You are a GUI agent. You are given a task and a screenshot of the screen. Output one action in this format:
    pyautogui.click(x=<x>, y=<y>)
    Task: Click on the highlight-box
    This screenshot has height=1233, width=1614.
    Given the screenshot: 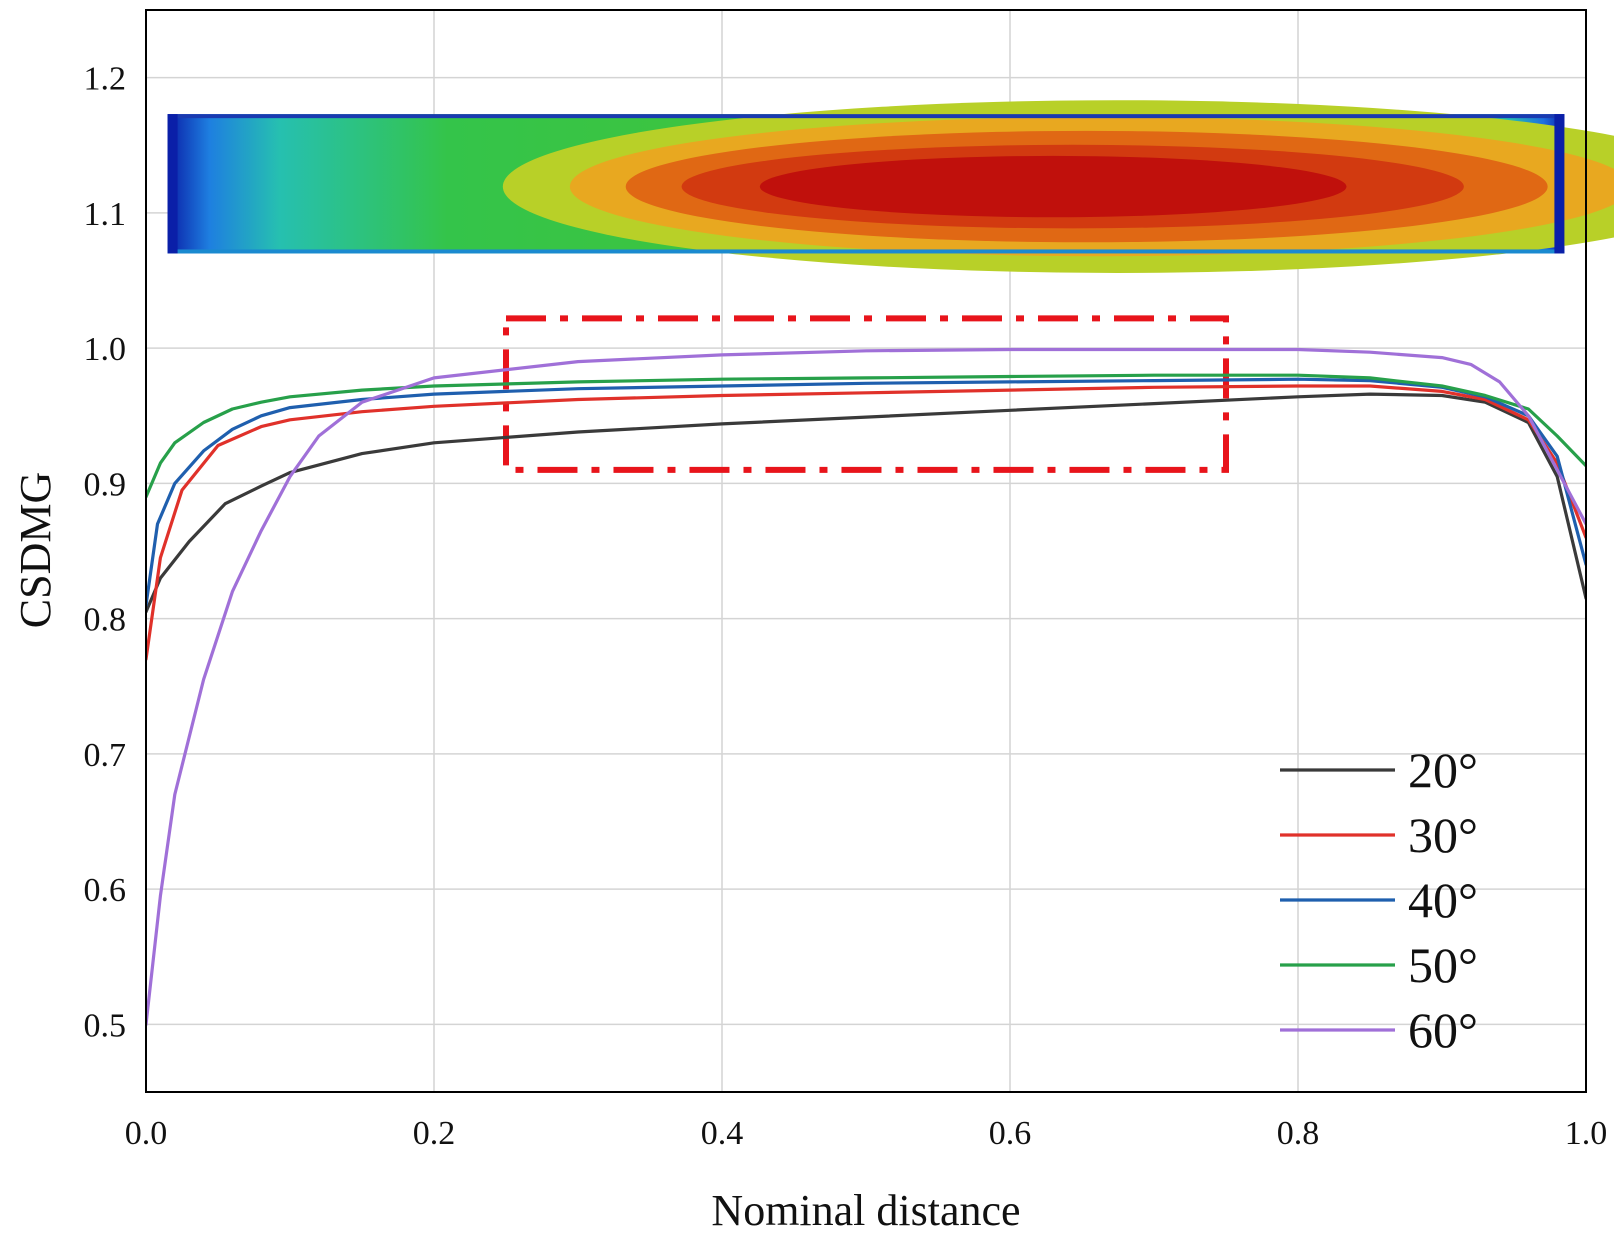 What is the action you would take?
    pyautogui.click(x=866, y=394)
    